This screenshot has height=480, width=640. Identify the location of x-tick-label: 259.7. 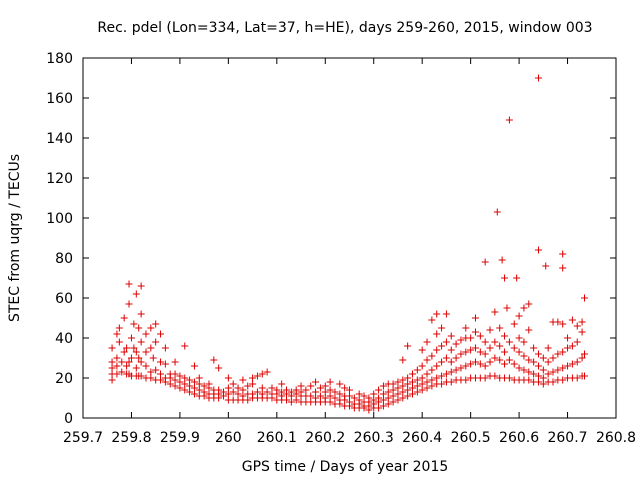
(83, 438).